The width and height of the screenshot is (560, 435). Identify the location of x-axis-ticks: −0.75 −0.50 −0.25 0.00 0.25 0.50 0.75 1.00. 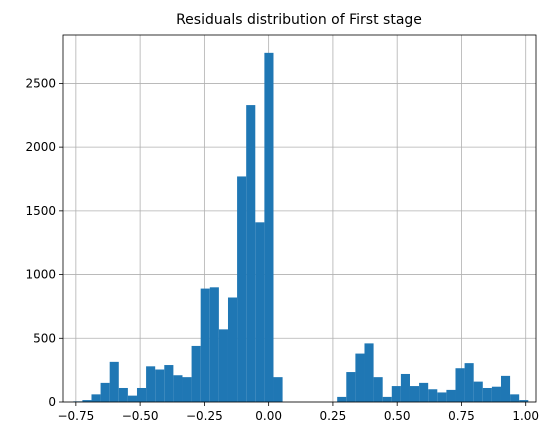
(298, 412).